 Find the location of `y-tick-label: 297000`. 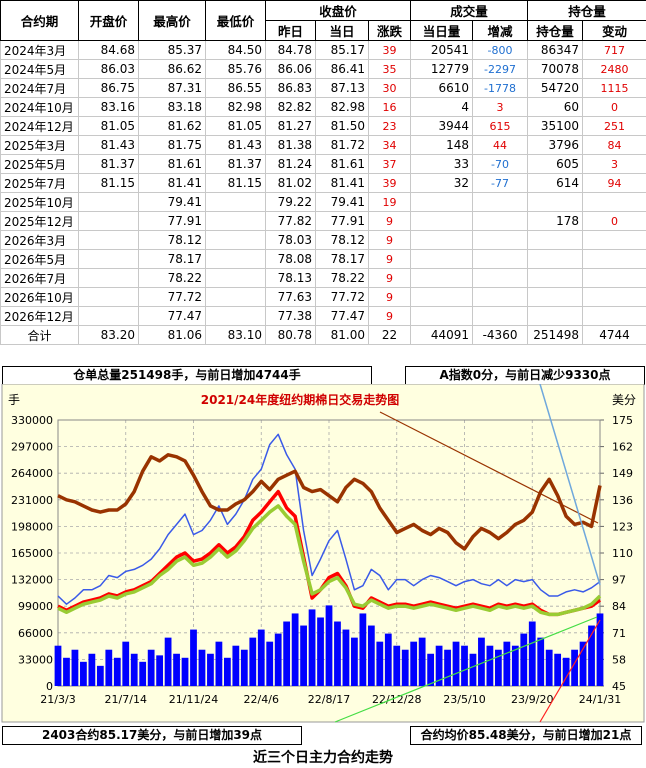

y-tick-label: 297000 is located at coordinates (32, 447).